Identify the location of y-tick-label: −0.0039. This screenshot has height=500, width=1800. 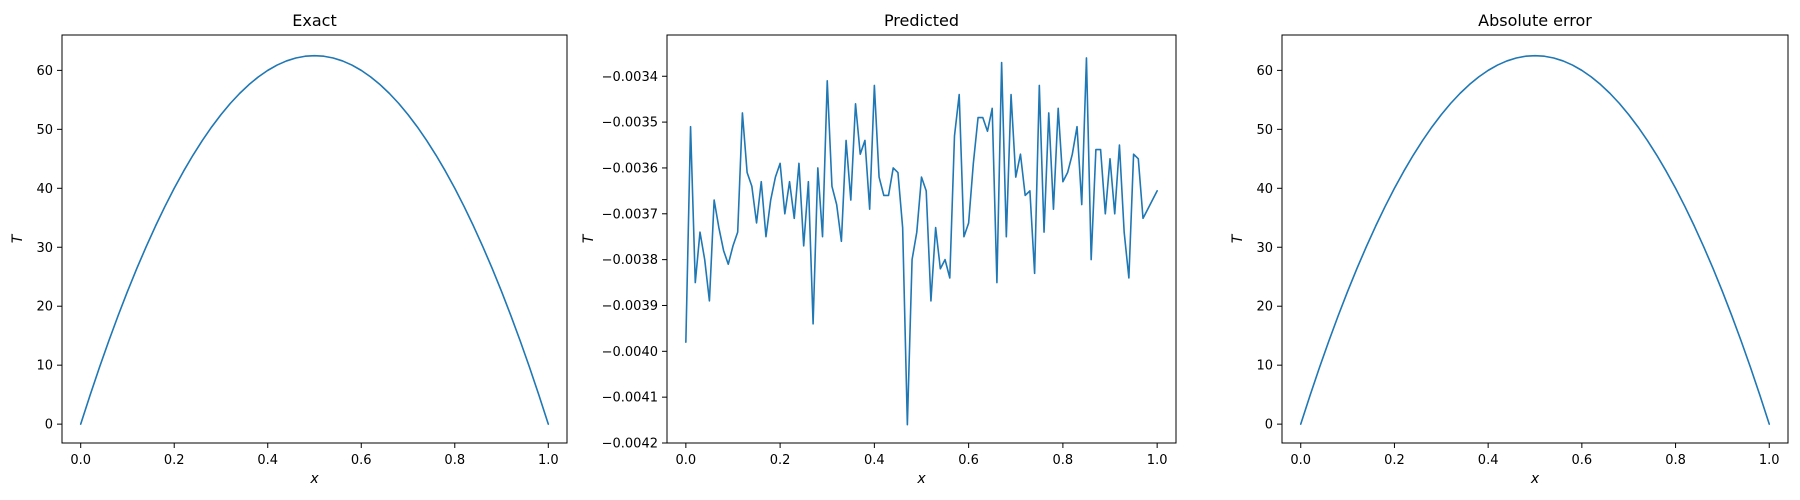
(630, 306).